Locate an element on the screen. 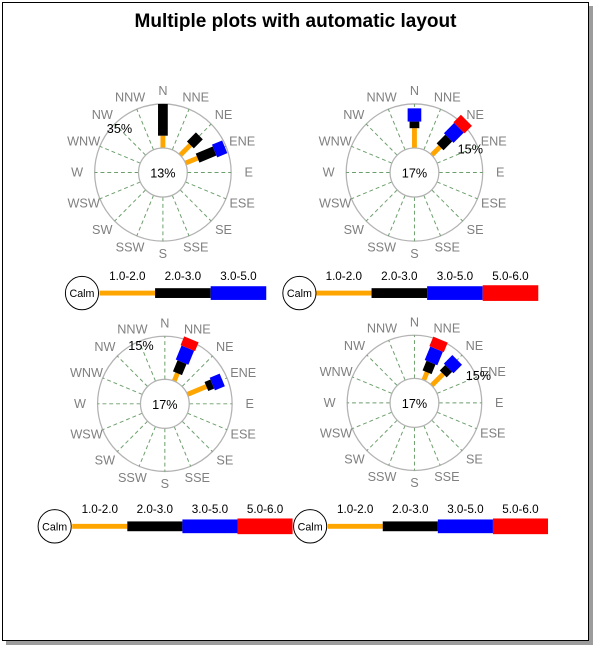 The width and height of the screenshot is (600, 650). compass-label-ssw: SSW is located at coordinates (130, 248).